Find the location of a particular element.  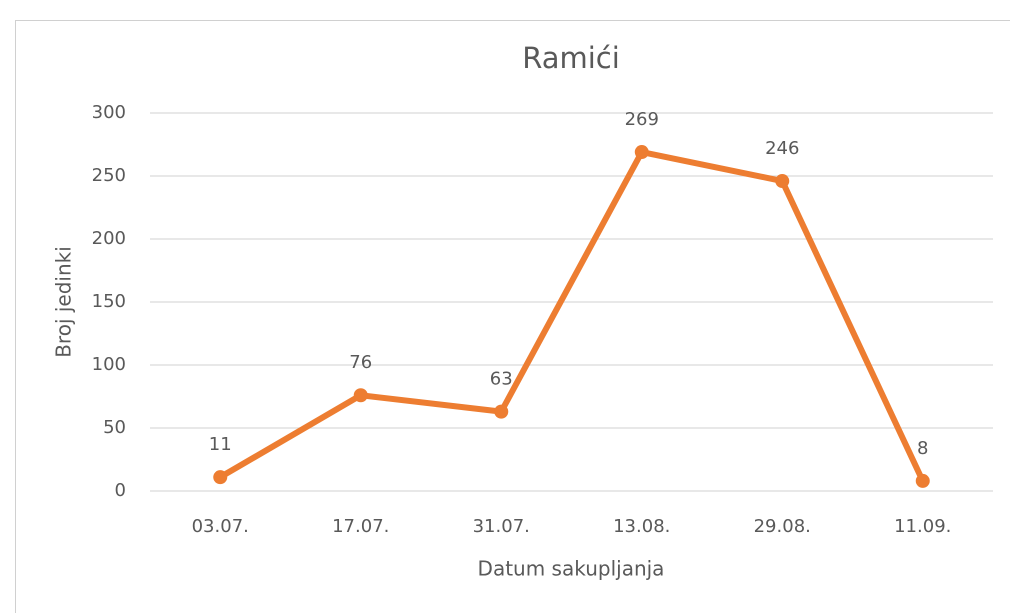

chart-title: Ramići is located at coordinates (571, 58).